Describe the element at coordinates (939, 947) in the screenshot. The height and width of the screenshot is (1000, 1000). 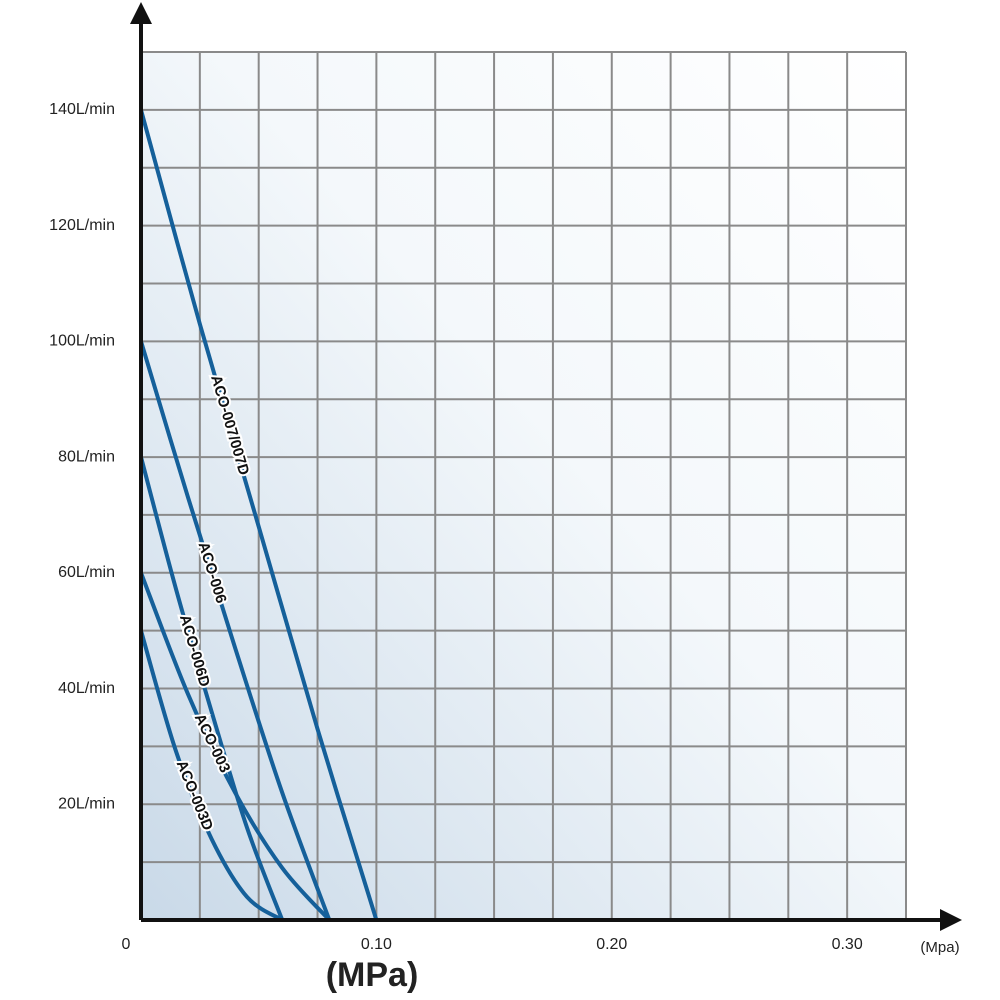
I see `x-axis-label: (Mpa)` at that location.